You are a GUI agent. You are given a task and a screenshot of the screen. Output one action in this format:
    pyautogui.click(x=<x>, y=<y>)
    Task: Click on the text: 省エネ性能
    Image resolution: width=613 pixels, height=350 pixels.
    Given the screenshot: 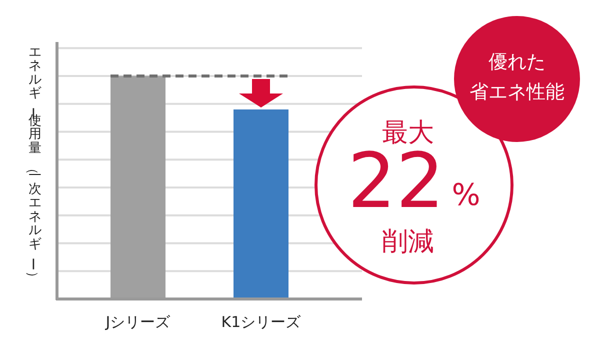 What is the action you would take?
    pyautogui.click(x=517, y=92)
    